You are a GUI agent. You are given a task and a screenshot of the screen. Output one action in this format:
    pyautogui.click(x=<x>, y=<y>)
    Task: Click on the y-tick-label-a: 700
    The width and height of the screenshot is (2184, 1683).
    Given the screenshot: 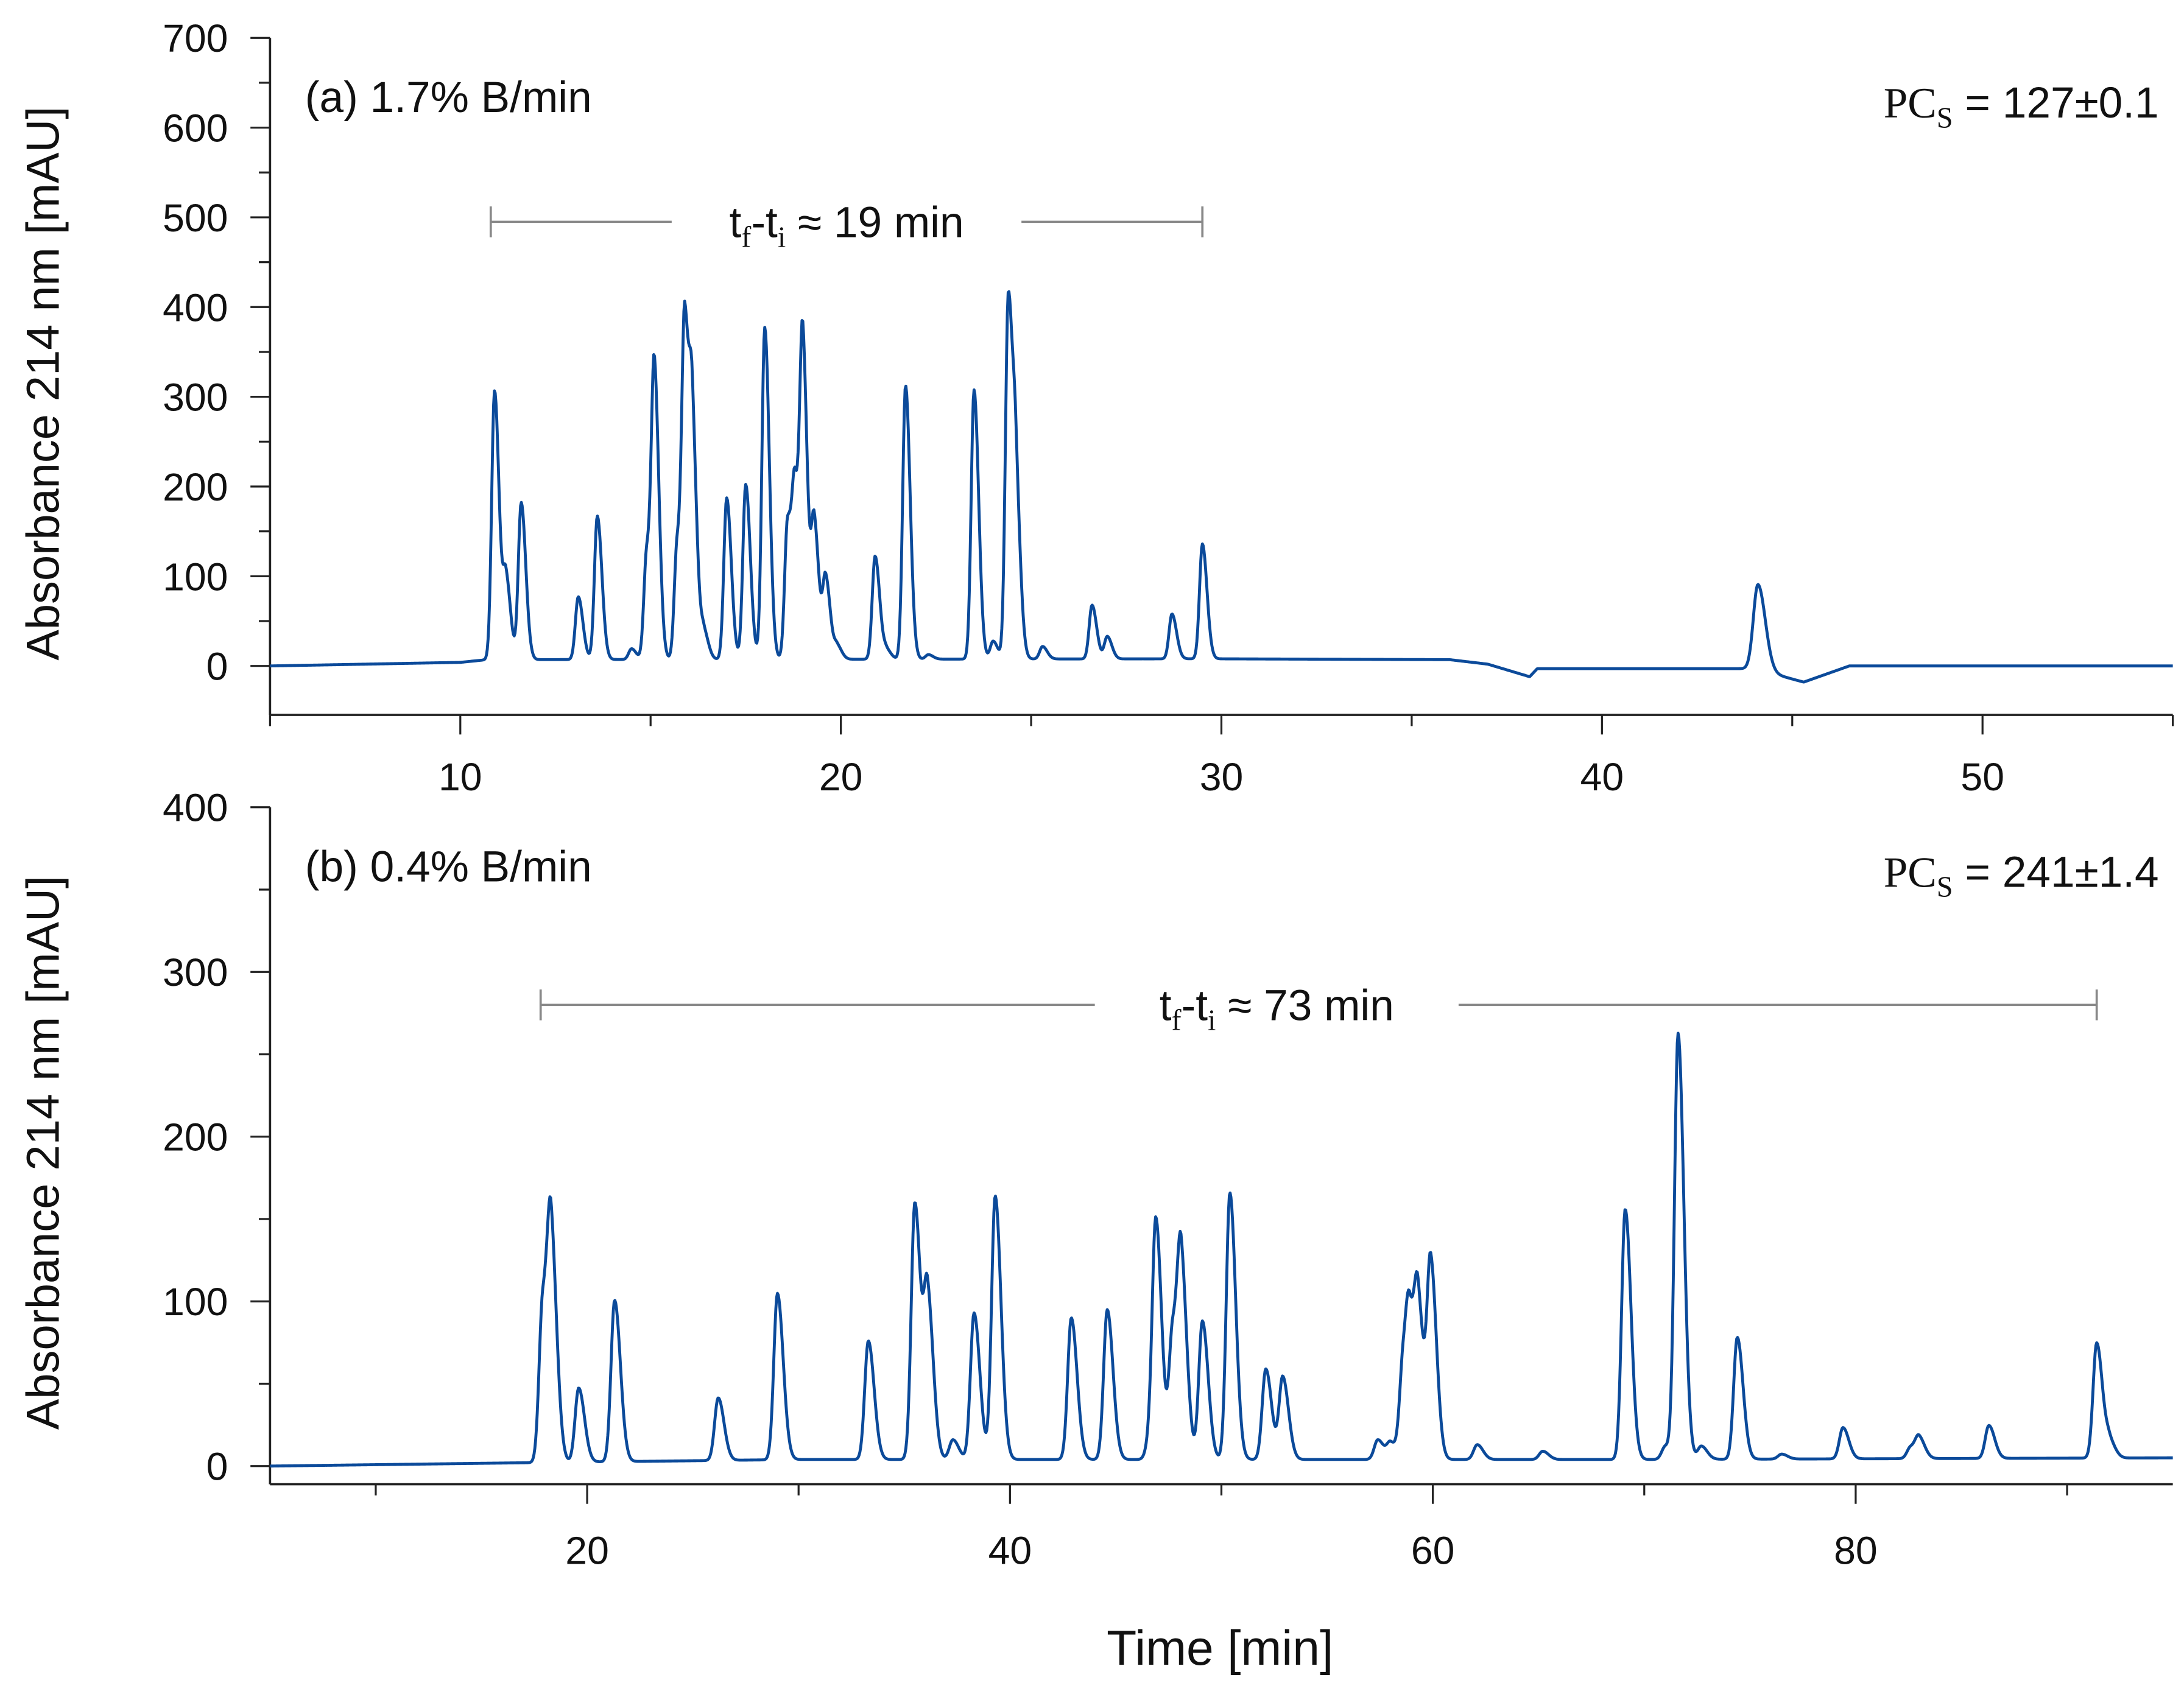 What is the action you would take?
    pyautogui.click(x=196, y=38)
    